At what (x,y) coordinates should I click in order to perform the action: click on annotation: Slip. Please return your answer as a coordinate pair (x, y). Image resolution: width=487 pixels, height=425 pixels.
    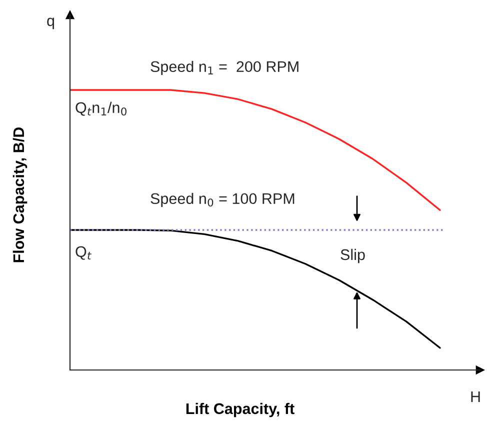
    Looking at the image, I should click on (352, 256).